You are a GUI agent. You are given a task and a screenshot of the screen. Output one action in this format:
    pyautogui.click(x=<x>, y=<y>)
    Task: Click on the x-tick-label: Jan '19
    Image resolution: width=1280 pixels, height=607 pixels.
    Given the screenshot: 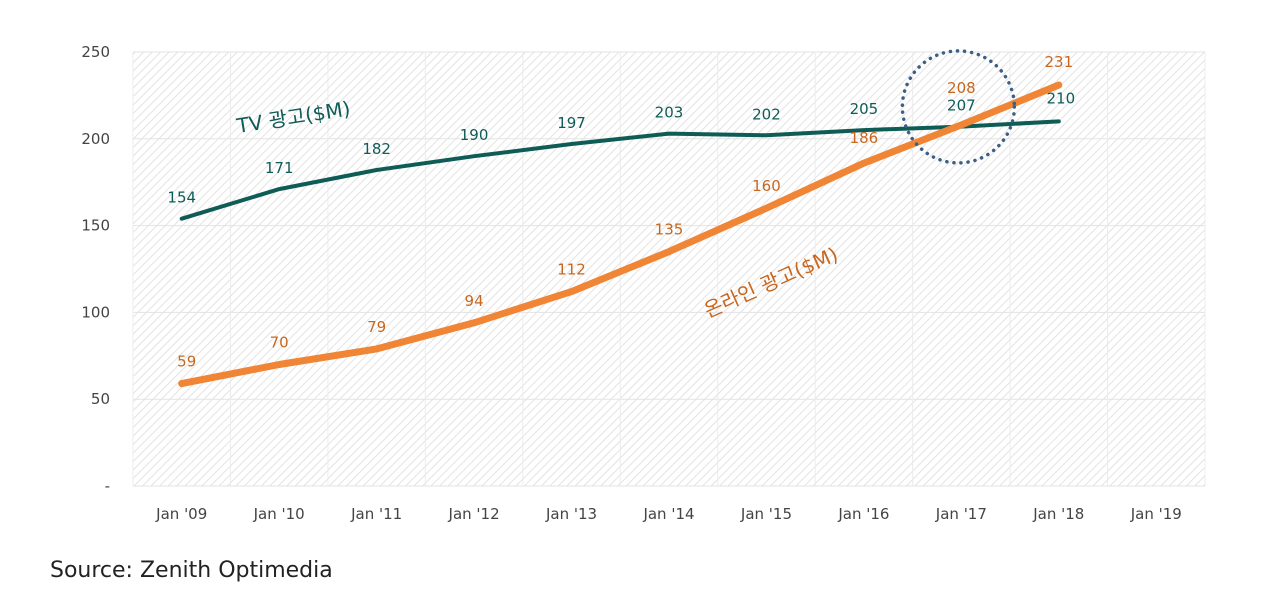 What is the action you would take?
    pyautogui.click(x=1156, y=514)
    